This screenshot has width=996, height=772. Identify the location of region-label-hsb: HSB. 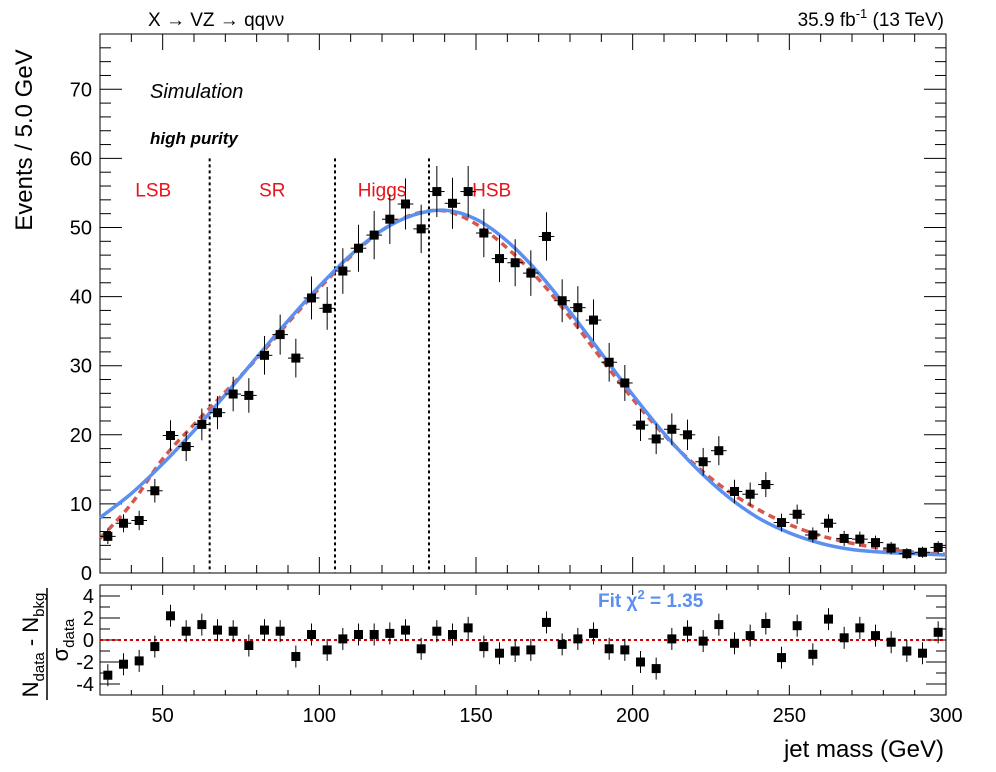
(491, 190).